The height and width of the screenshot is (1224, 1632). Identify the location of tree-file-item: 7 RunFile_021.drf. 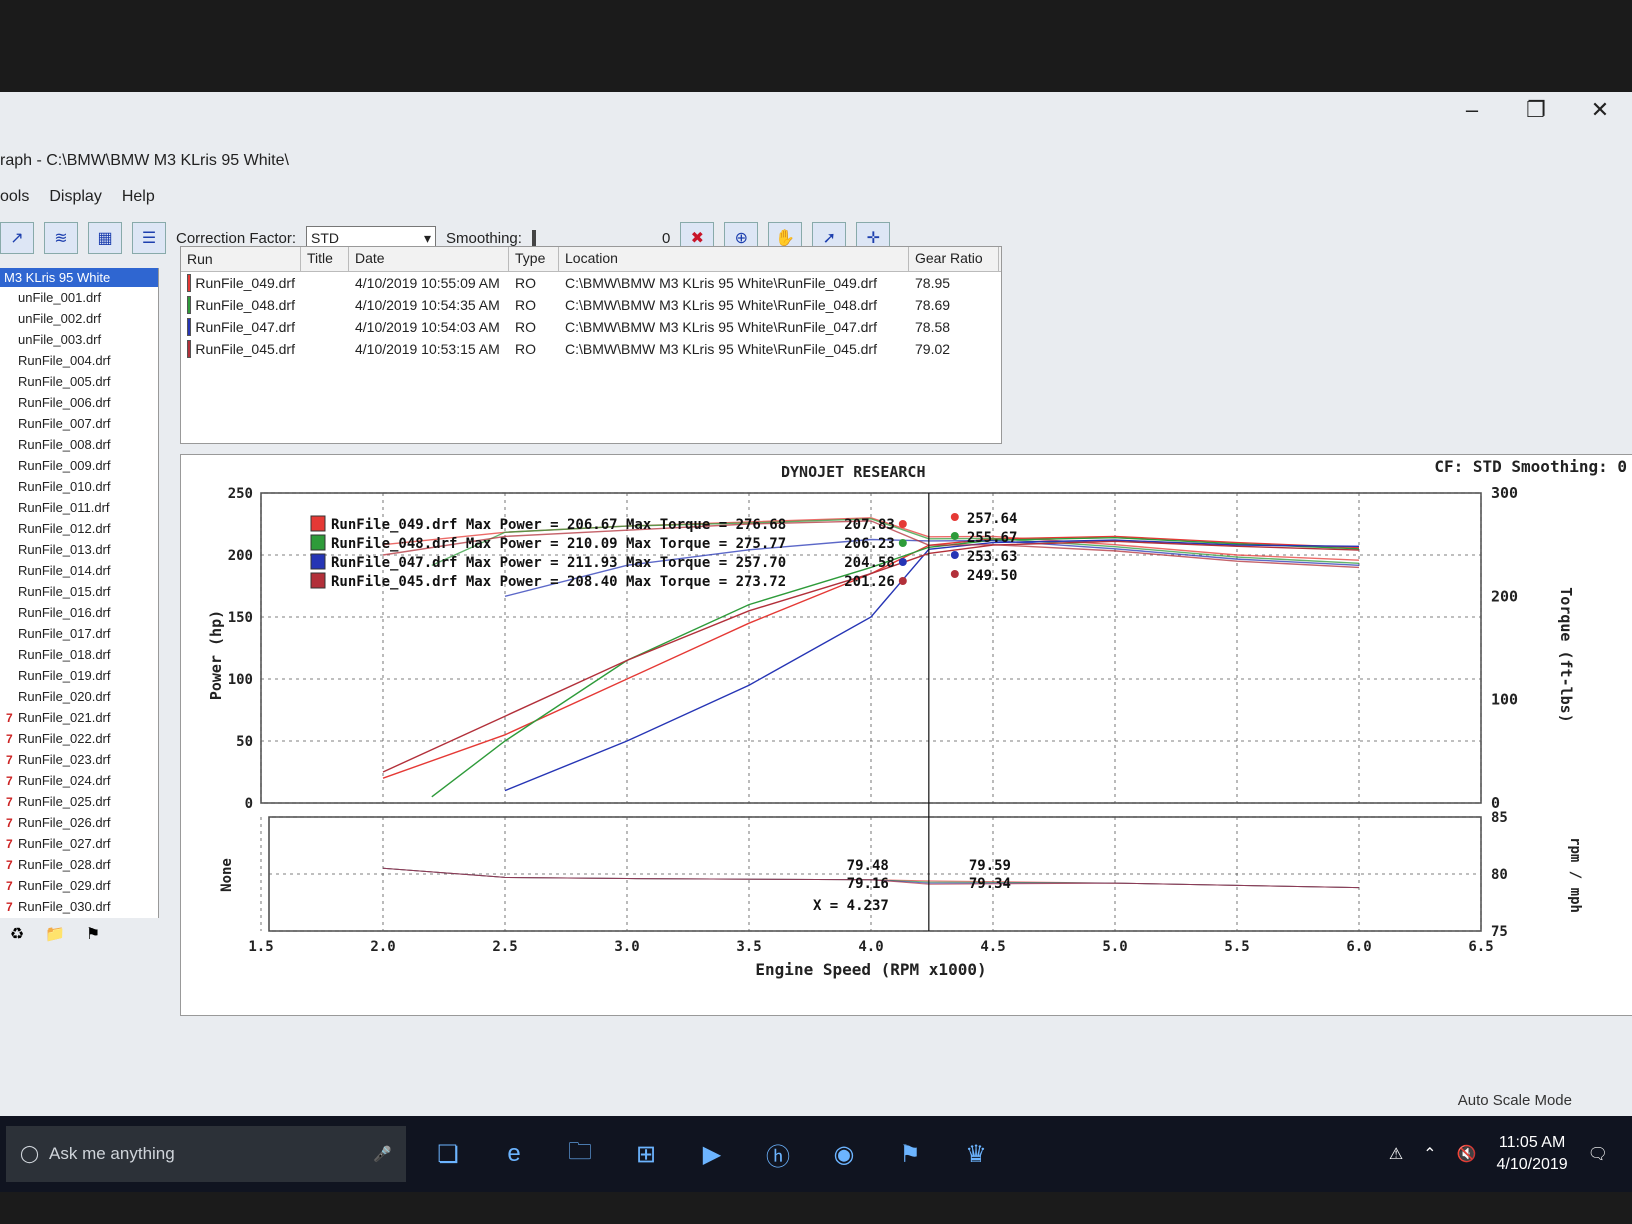
(79, 717).